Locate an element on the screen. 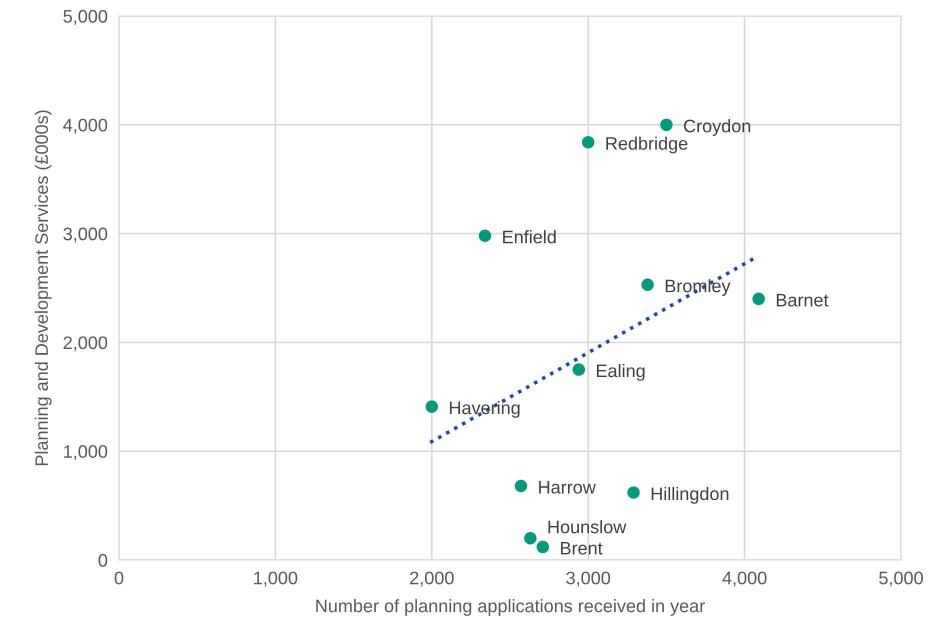 The height and width of the screenshot is (630, 941). annotation: Hounslow is located at coordinates (587, 527).